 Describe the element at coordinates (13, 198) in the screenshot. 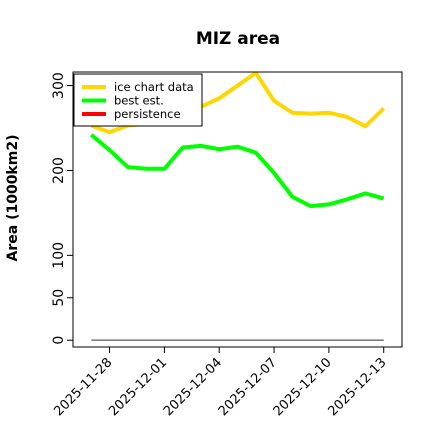

I see `y-axis-label: Area (1000km2)` at that location.